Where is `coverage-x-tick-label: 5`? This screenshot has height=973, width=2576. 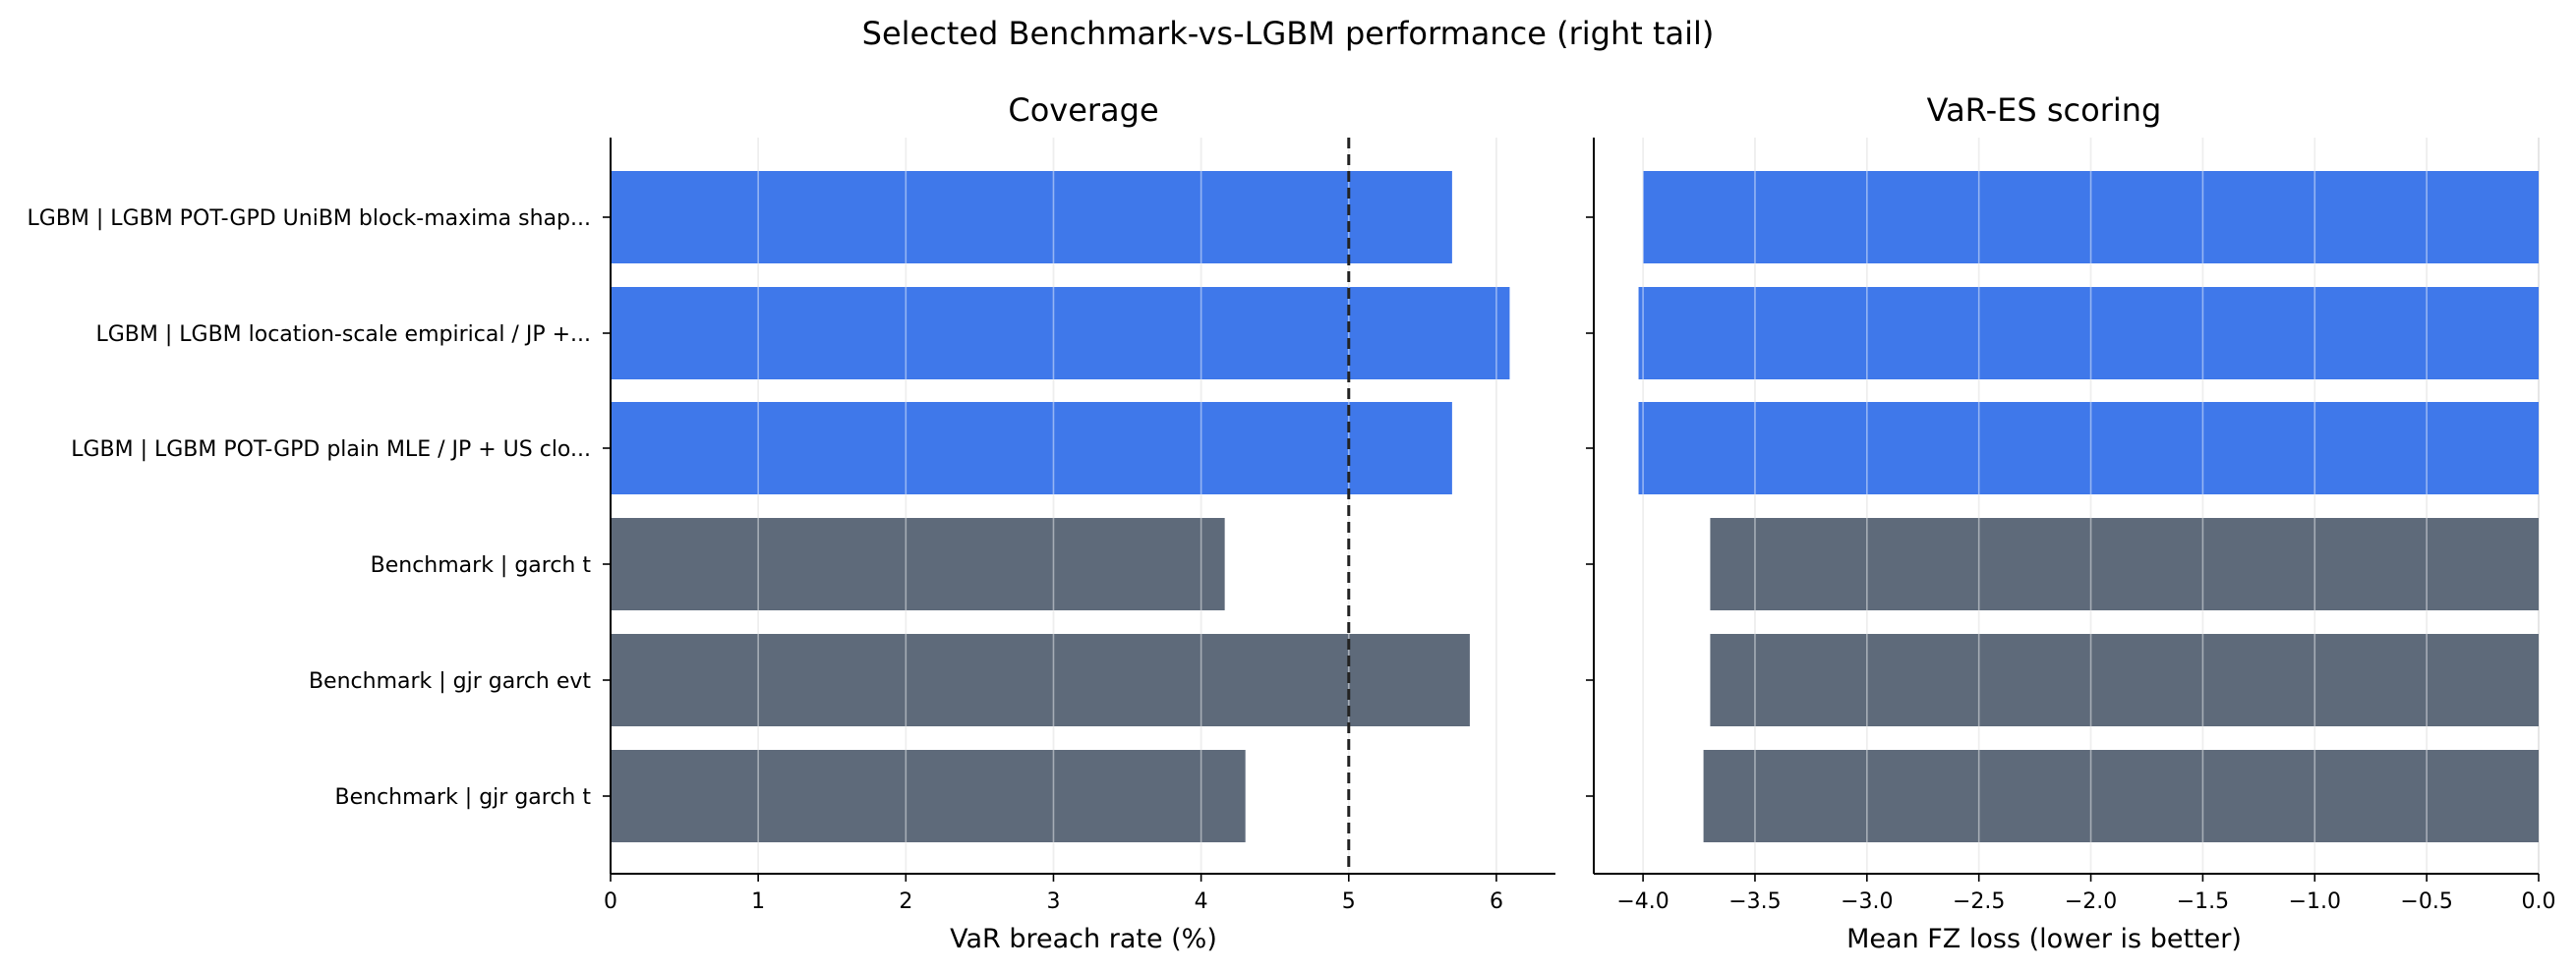
coverage-x-tick-label: 5 is located at coordinates (1349, 901).